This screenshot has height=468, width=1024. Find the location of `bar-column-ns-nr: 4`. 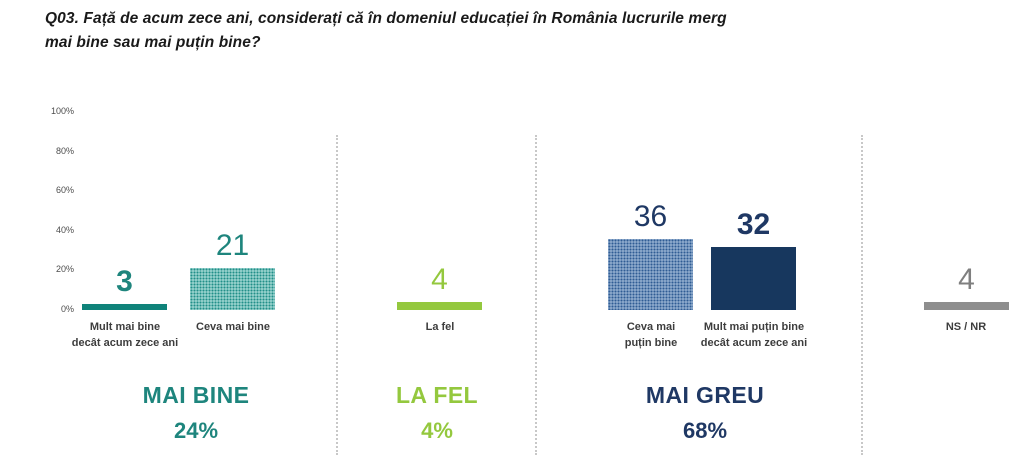

bar-column-ns-nr: 4 is located at coordinates (966, 287).